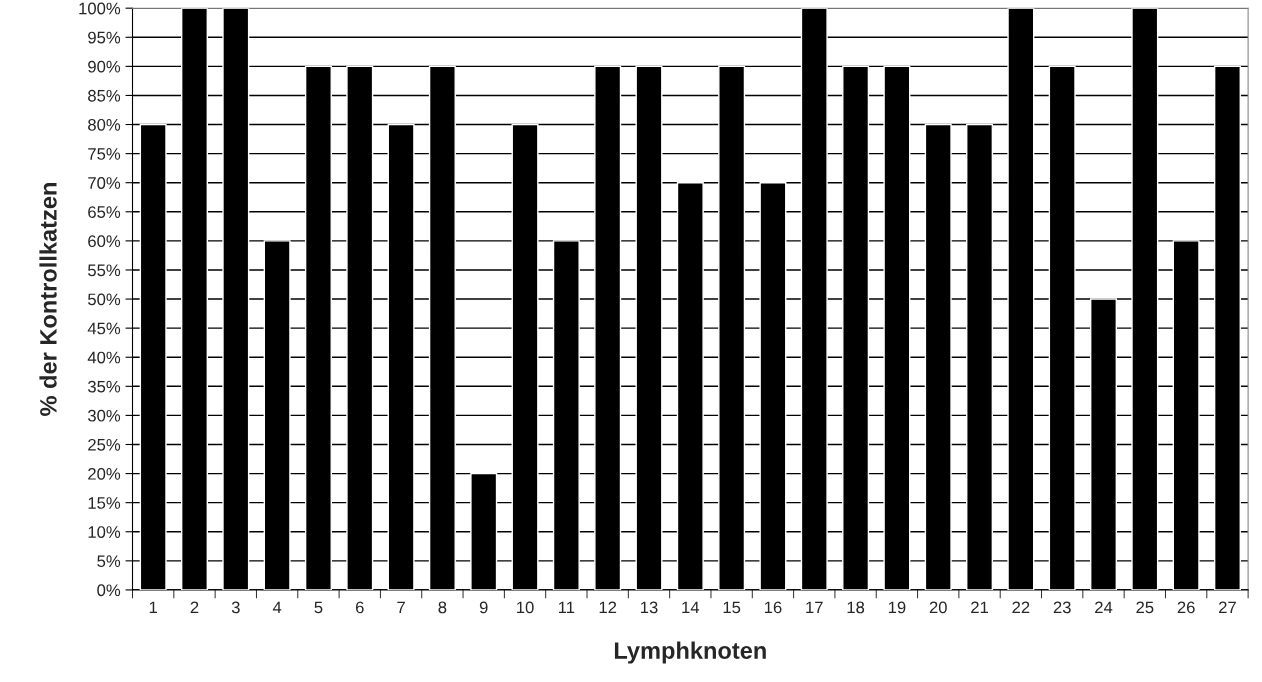  Describe the element at coordinates (1227, 607) in the screenshot. I see `x-tick-label: 27` at that location.